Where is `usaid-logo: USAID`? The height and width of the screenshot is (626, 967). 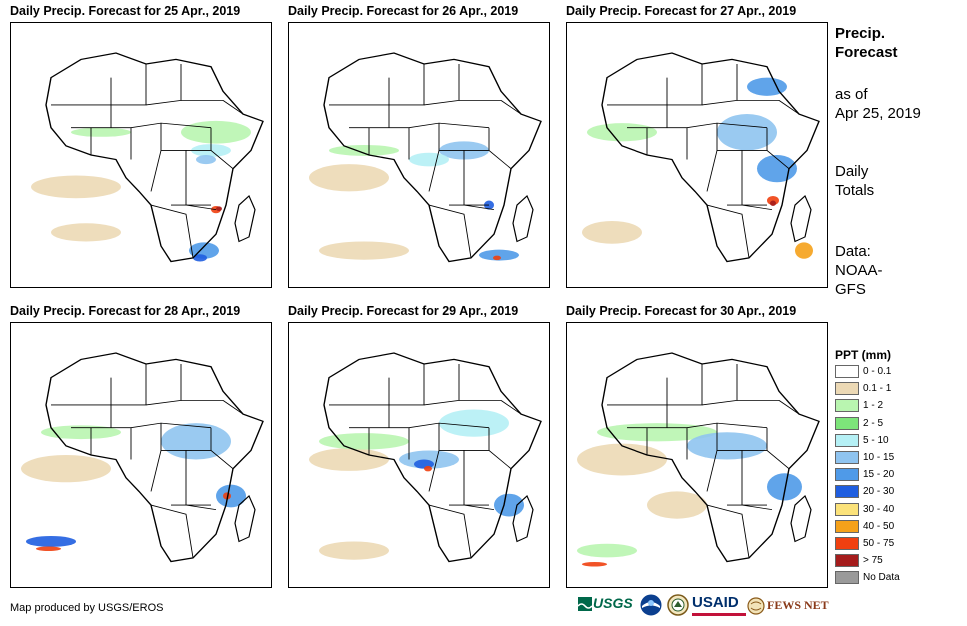
usaid-logo: USAID is located at coordinates (720, 607).